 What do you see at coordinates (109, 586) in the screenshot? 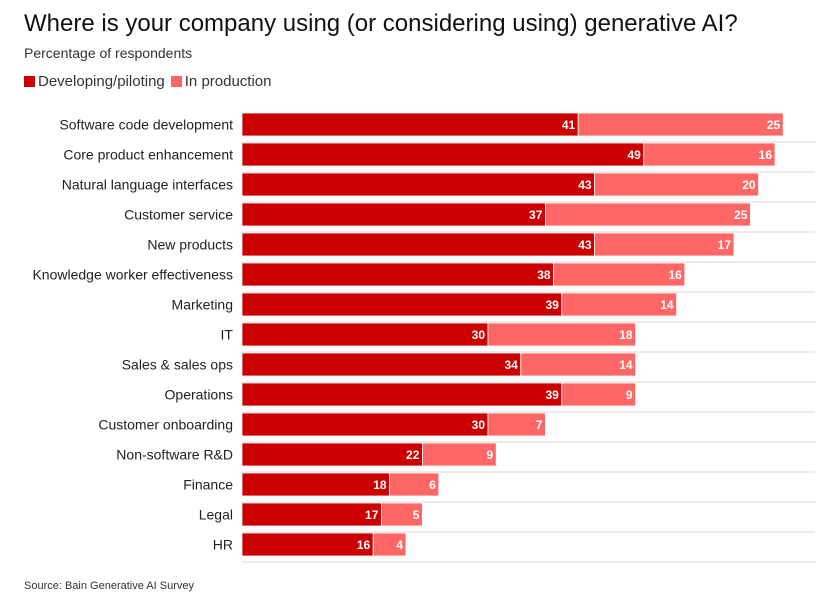
I see `source-note: Source: Bain Generative AI Survey` at bounding box center [109, 586].